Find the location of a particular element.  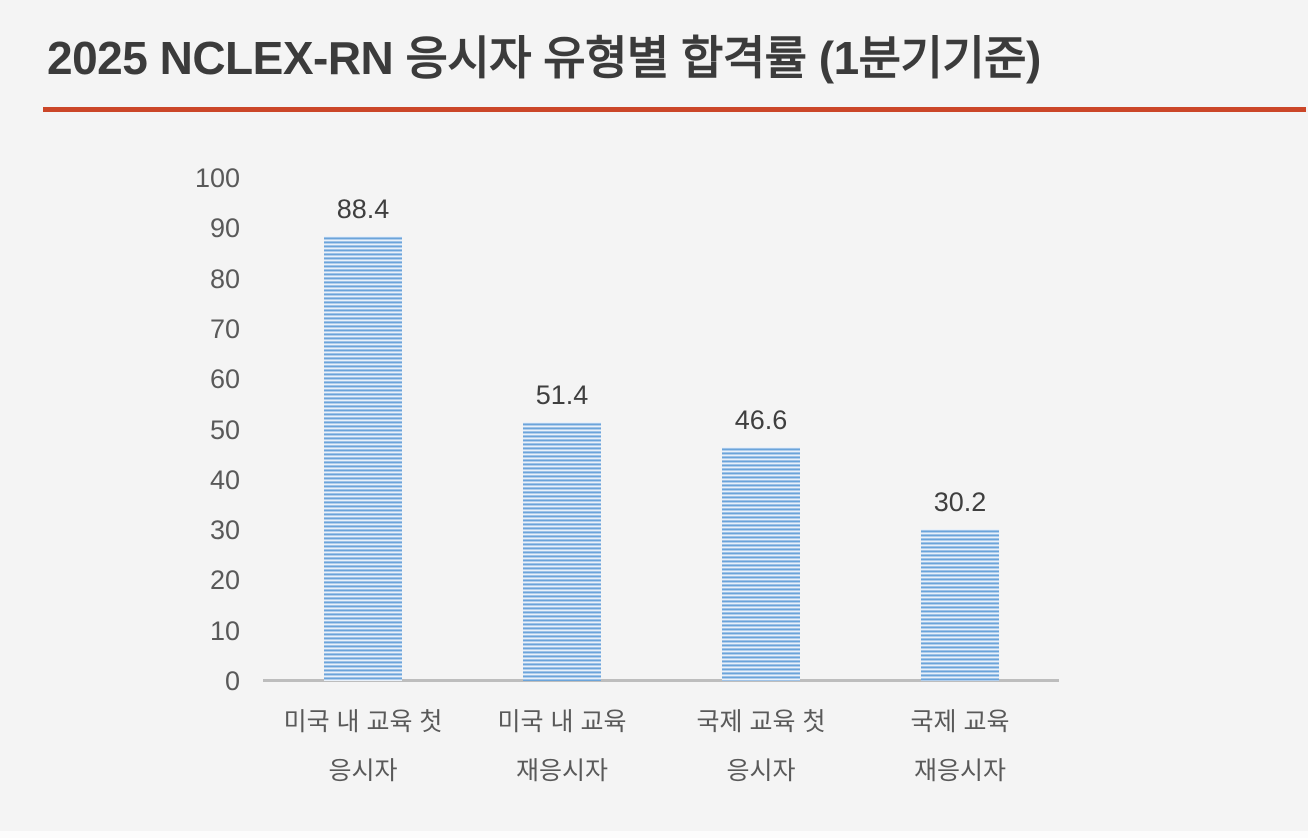

y-axis-tick-label: 20 is located at coordinates (224, 580).